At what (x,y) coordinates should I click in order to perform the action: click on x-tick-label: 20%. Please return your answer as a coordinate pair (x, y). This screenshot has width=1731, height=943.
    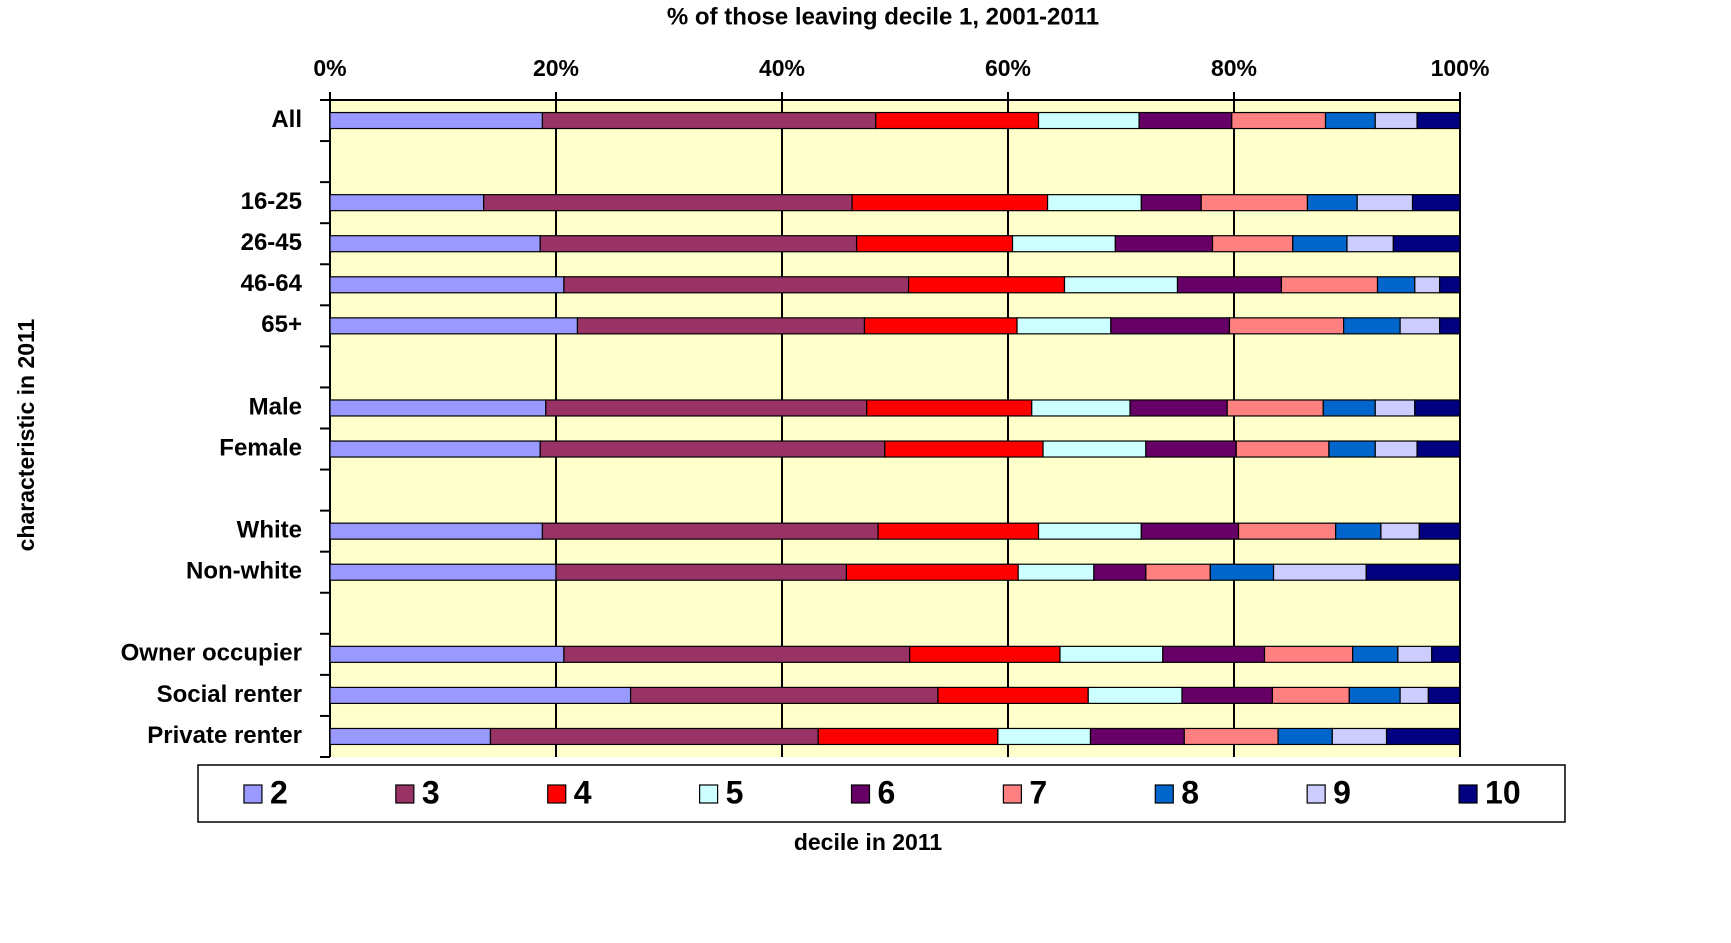
    Looking at the image, I should click on (556, 68).